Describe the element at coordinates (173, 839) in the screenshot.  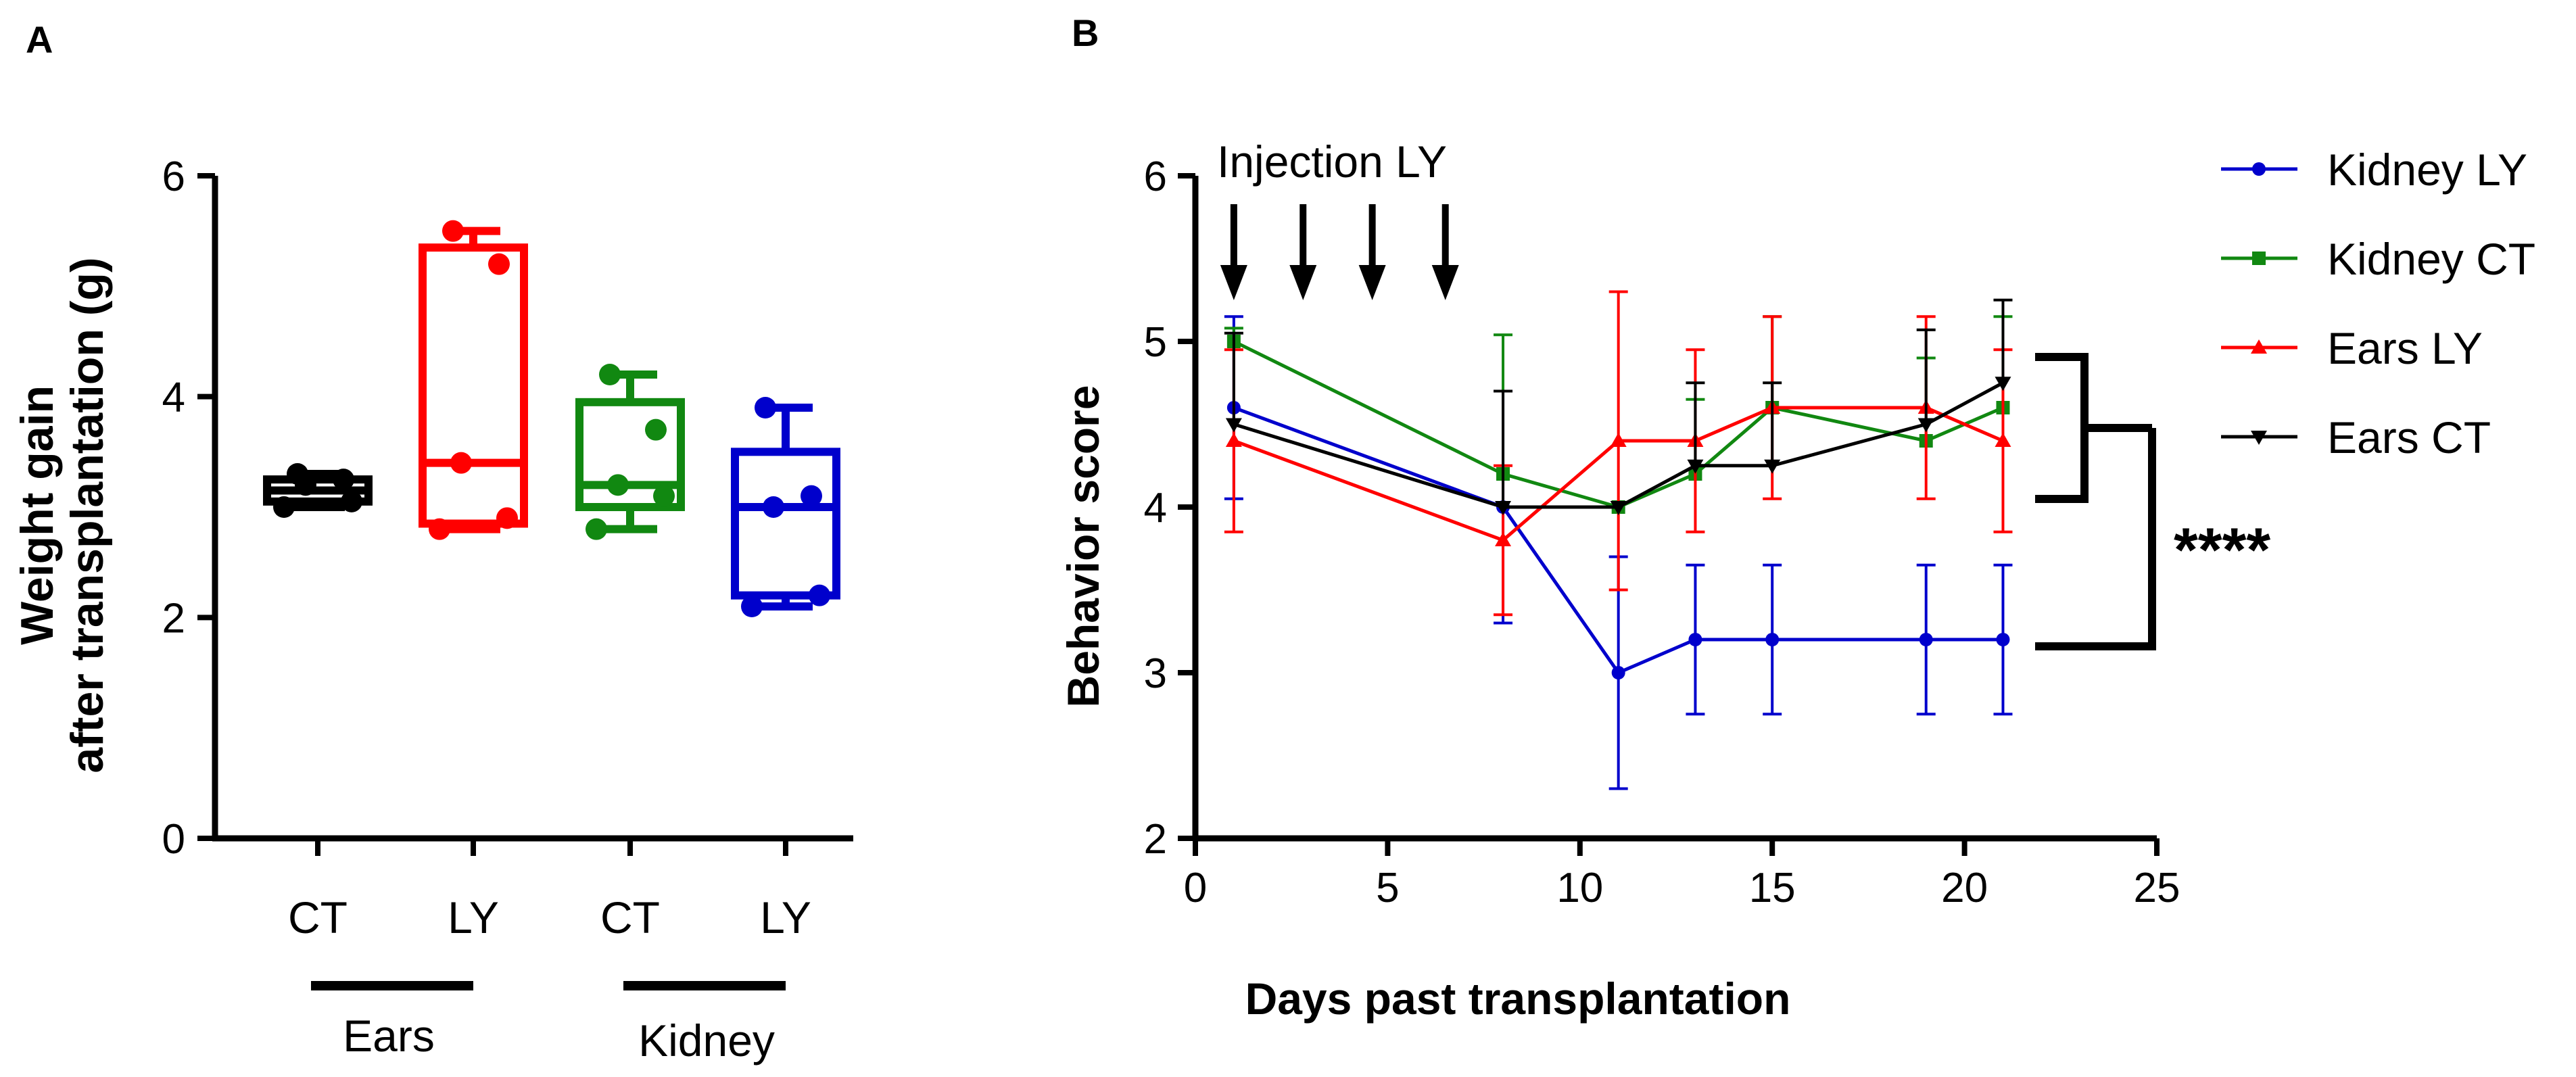
I see `y-tick-label: 0` at that location.